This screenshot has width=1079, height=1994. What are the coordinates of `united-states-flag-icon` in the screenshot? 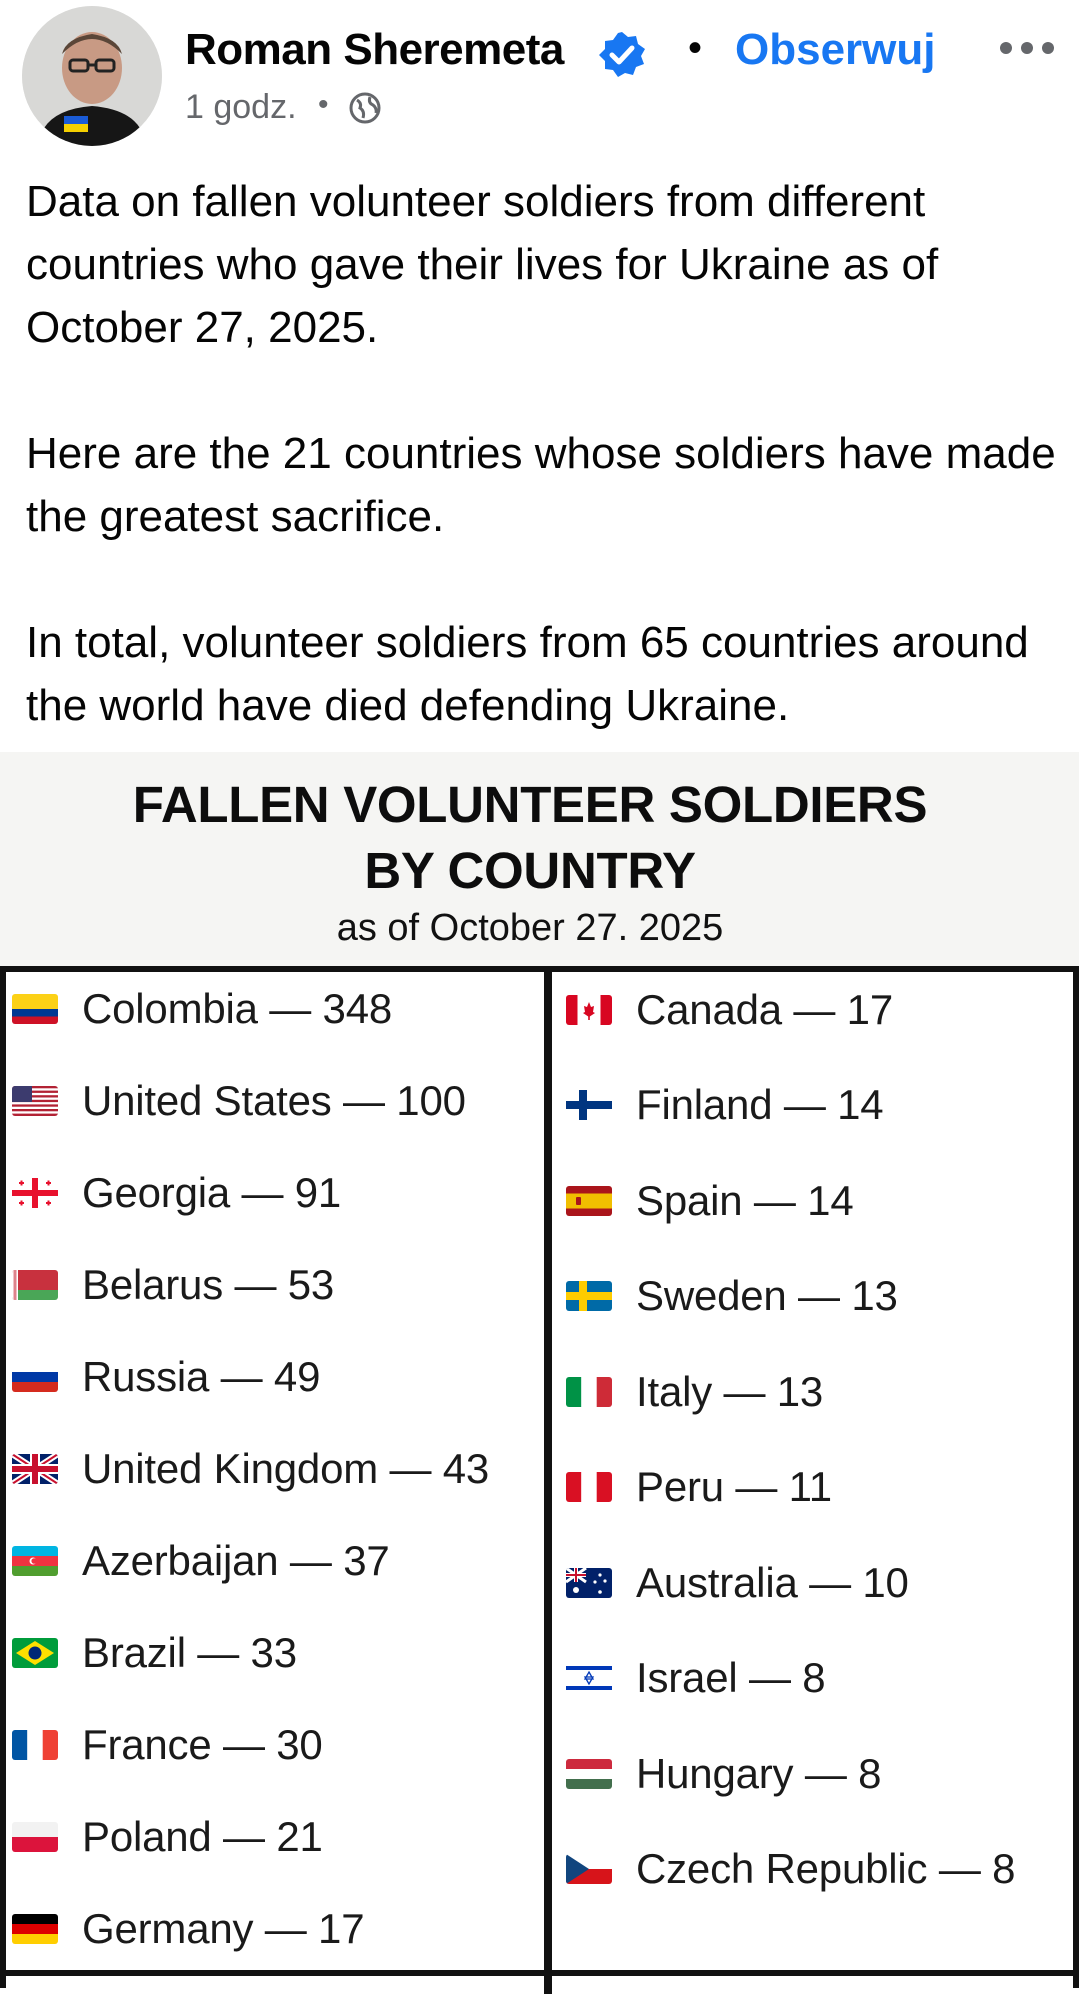 It's located at (35, 1101).